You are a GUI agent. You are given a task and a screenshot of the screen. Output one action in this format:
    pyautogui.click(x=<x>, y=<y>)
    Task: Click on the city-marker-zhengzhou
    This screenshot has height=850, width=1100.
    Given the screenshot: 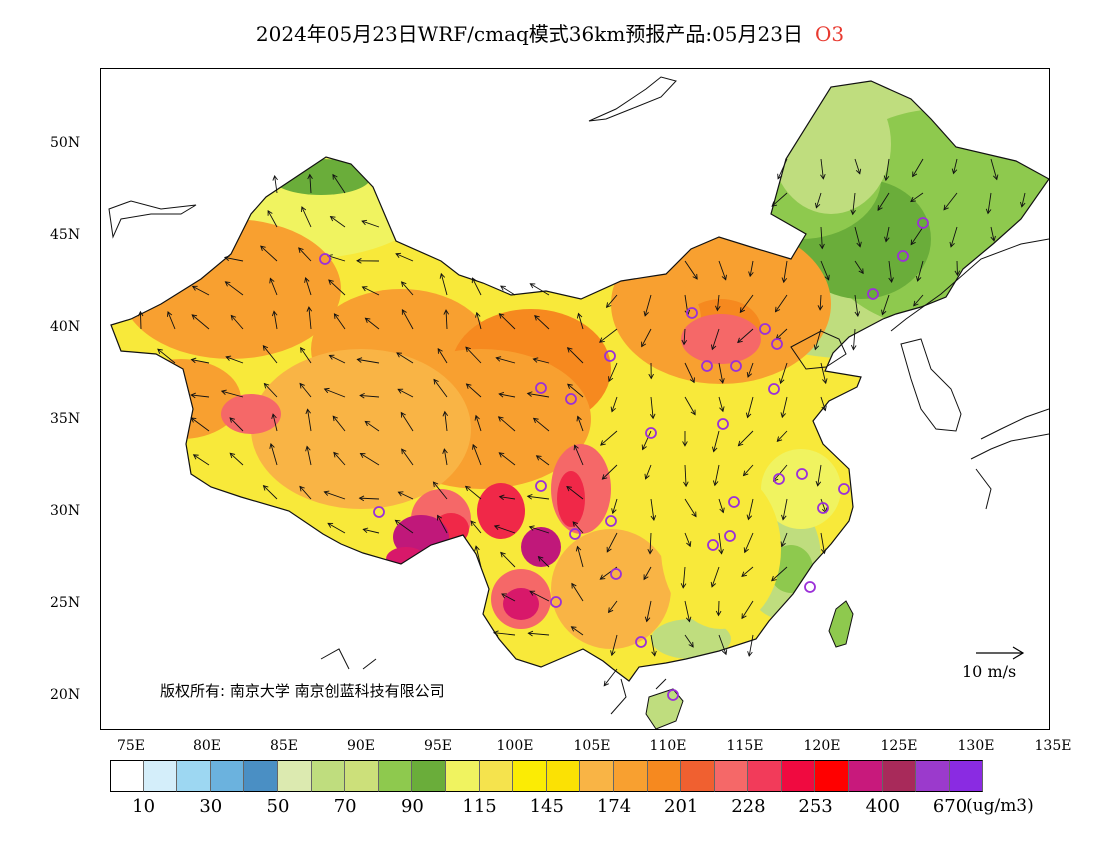 What is the action you would take?
    pyautogui.click(x=723, y=424)
    